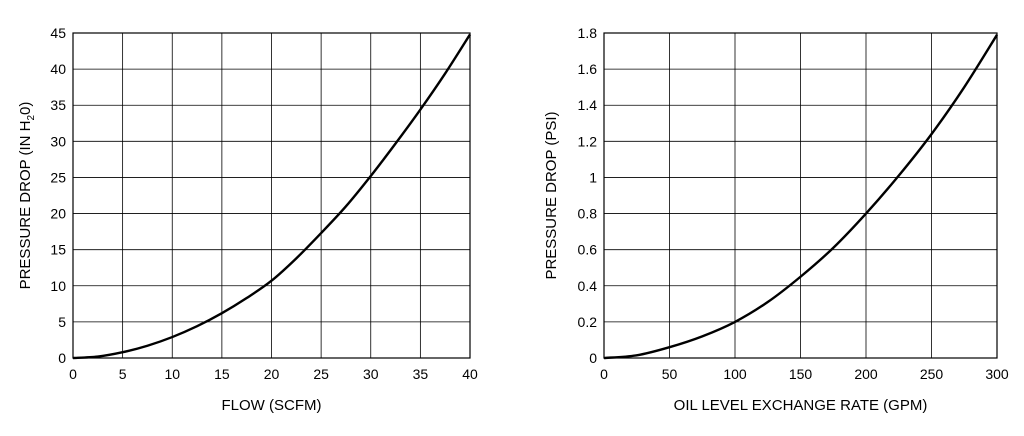 Image resolution: width=1024 pixels, height=436 pixels. What do you see at coordinates (58, 105) in the screenshot?
I see `y-tick-label: 35` at bounding box center [58, 105].